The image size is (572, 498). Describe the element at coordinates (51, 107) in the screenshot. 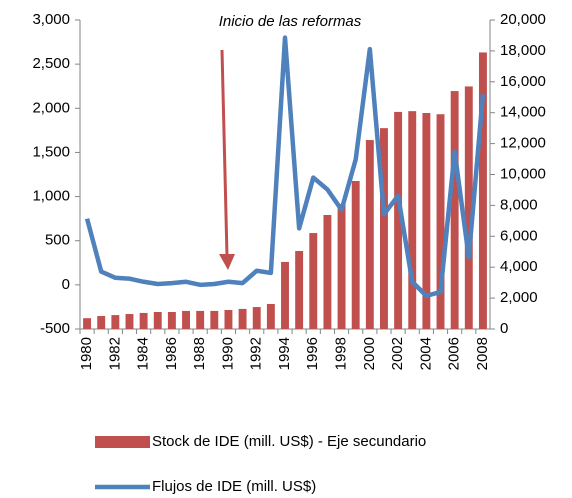

I see `y-tick-label: 2,000` at that location.